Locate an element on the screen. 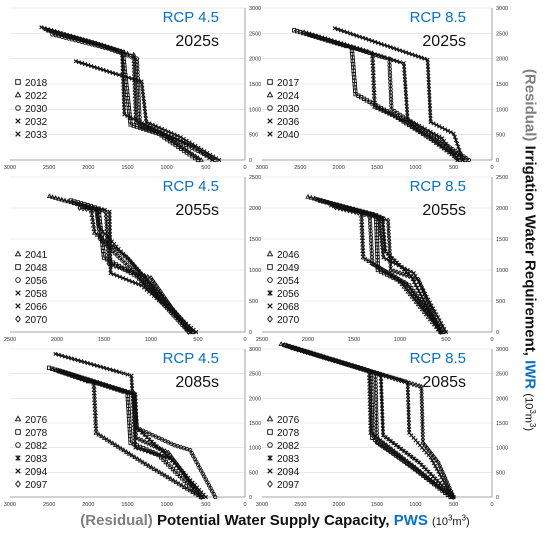 The height and width of the screenshot is (545, 550). x-tick-label: 0 is located at coordinates (491, 505).